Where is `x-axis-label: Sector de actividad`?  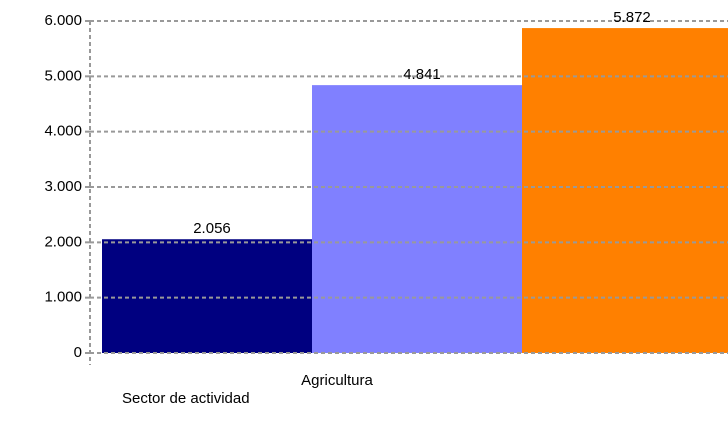 x-axis-label: Sector de actividad is located at coordinates (186, 398).